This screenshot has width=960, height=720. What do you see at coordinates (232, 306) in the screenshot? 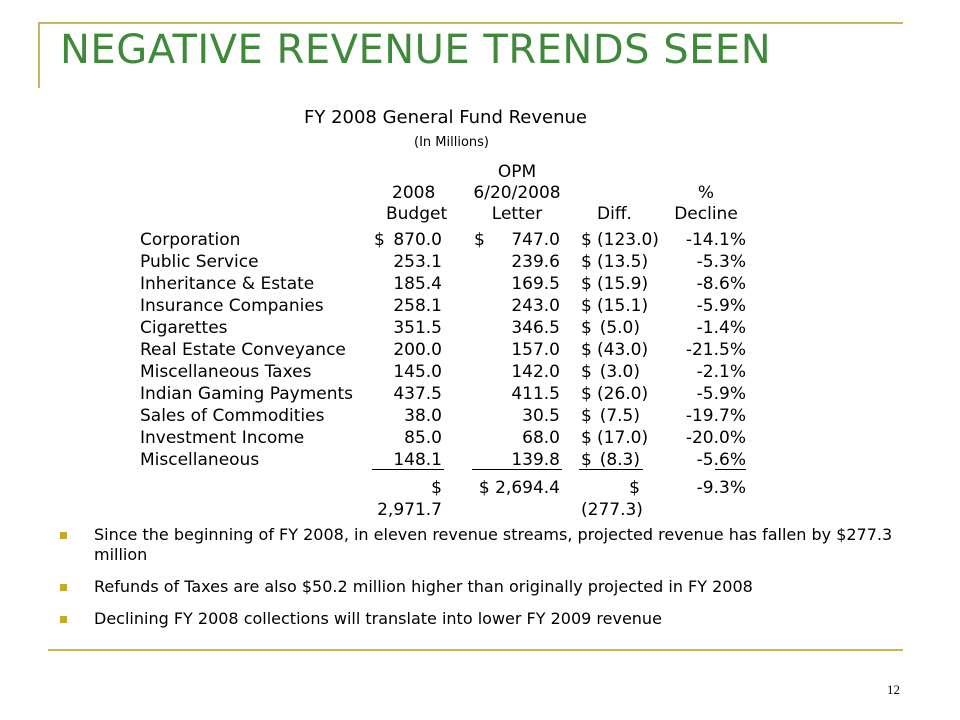
I see `row-label: Insurance Companies` at bounding box center [232, 306].